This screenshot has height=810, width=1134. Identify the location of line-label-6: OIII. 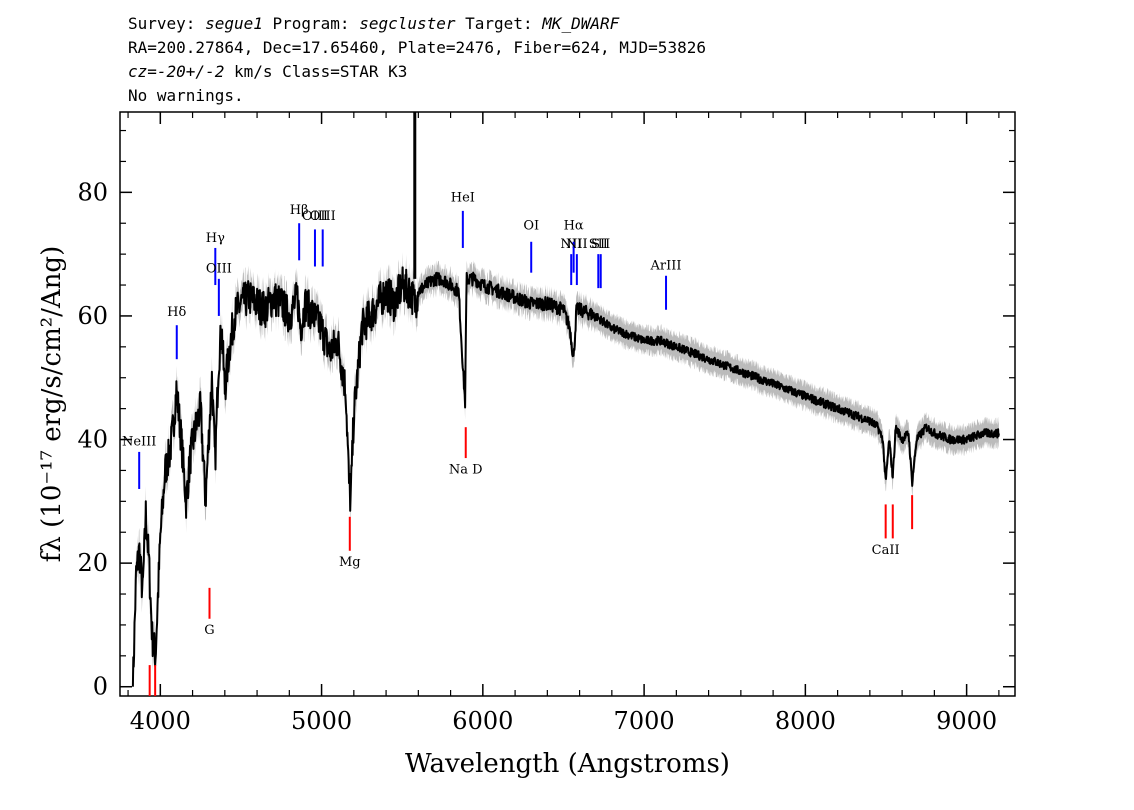
(323, 216).